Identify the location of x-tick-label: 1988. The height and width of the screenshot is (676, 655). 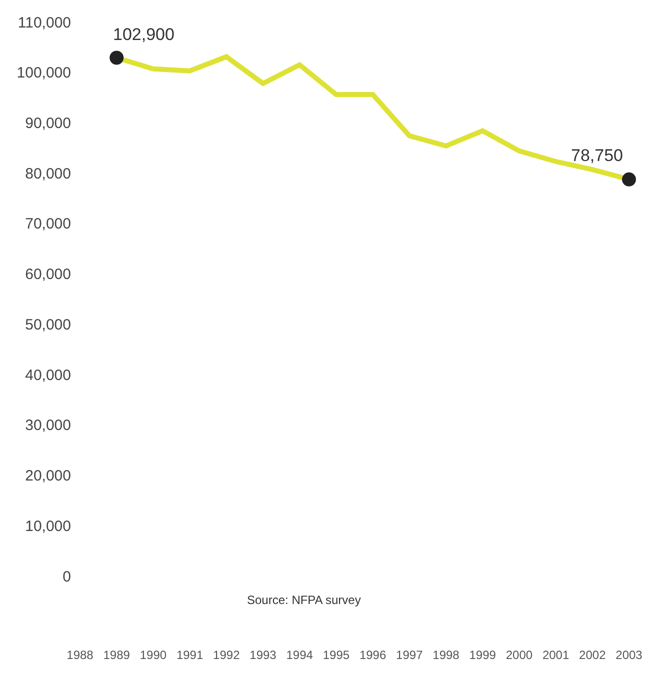
(80, 655).